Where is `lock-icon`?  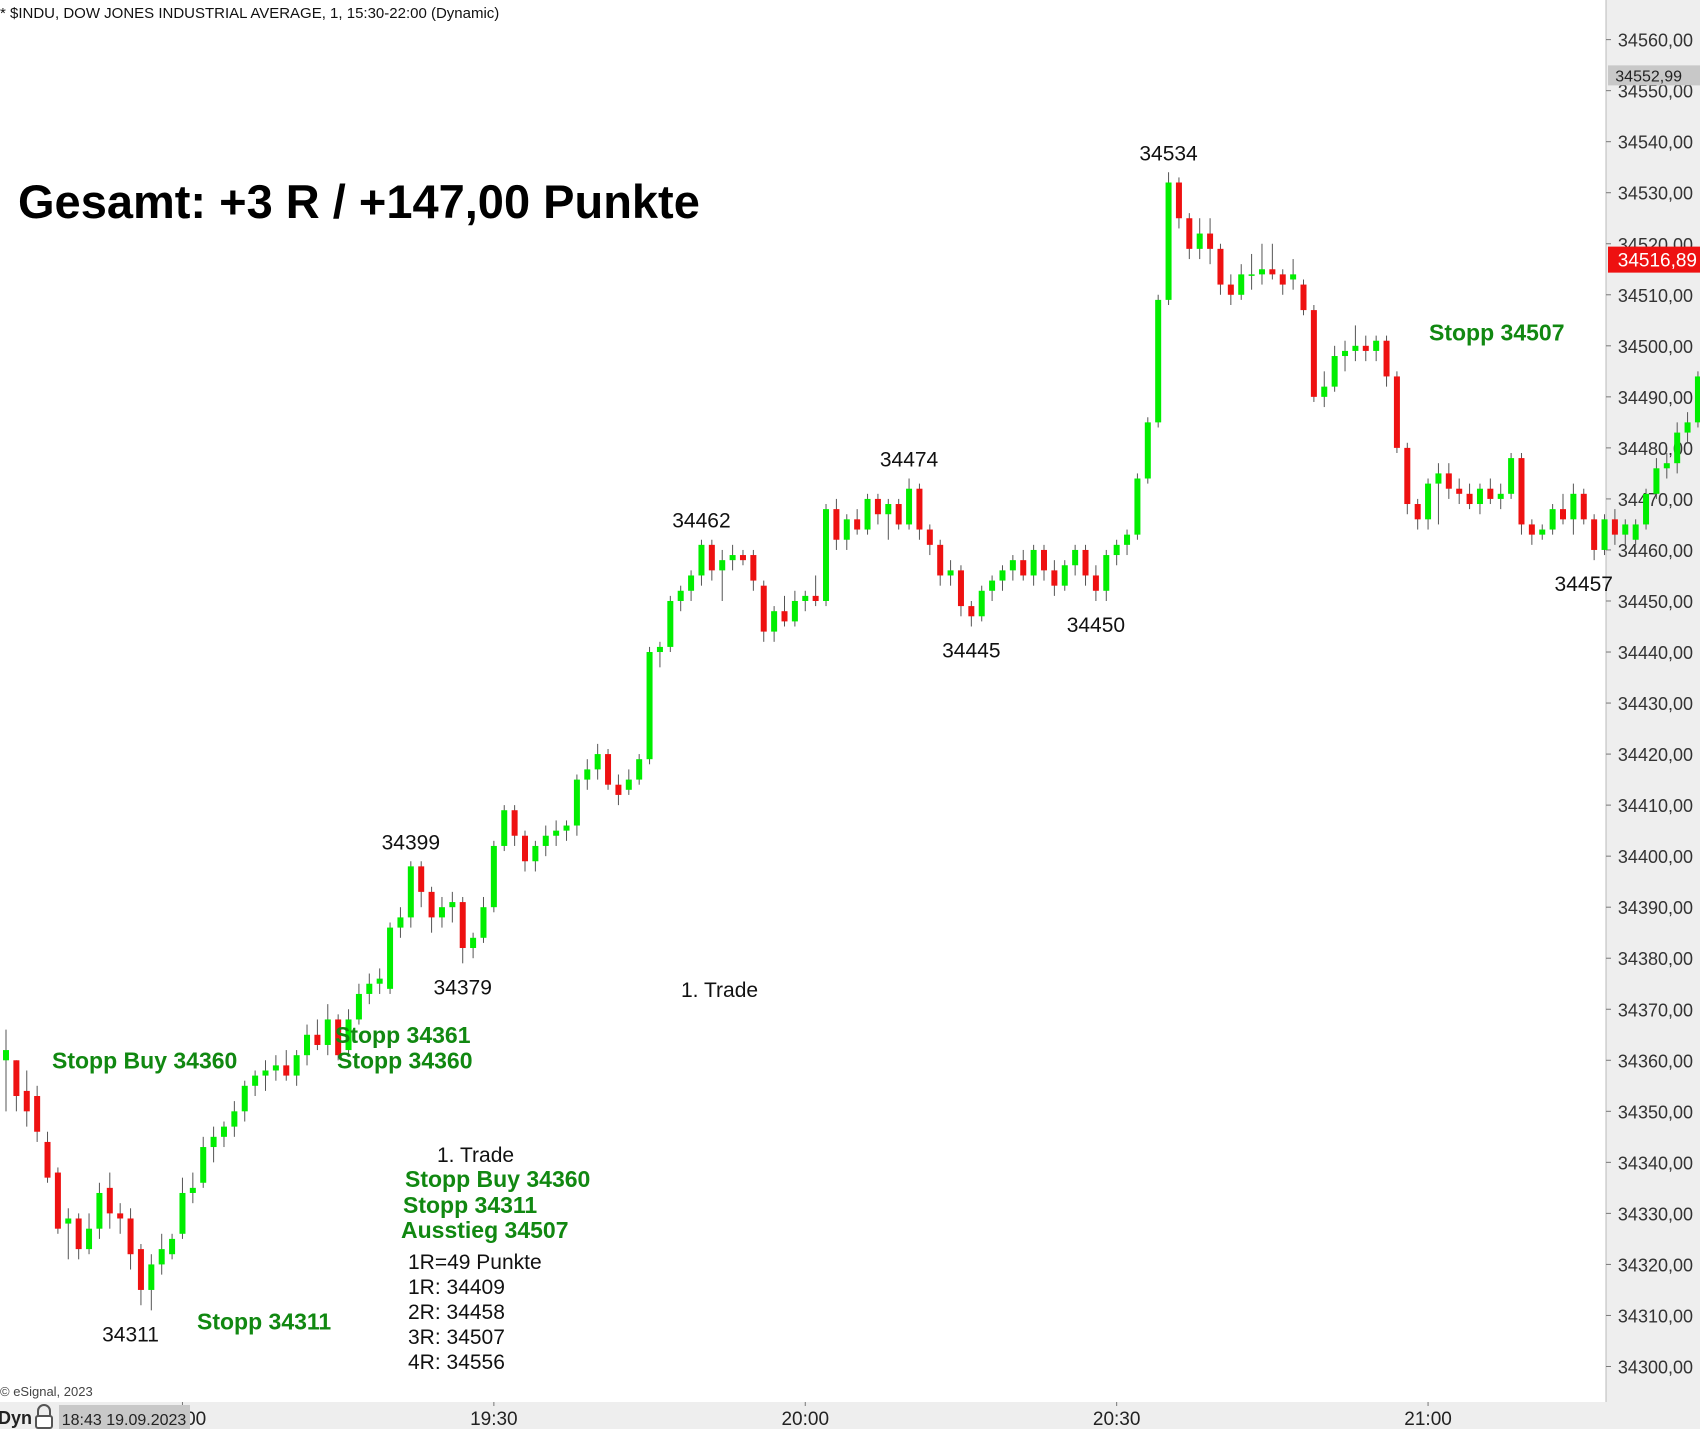 lock-icon is located at coordinates (44, 1416).